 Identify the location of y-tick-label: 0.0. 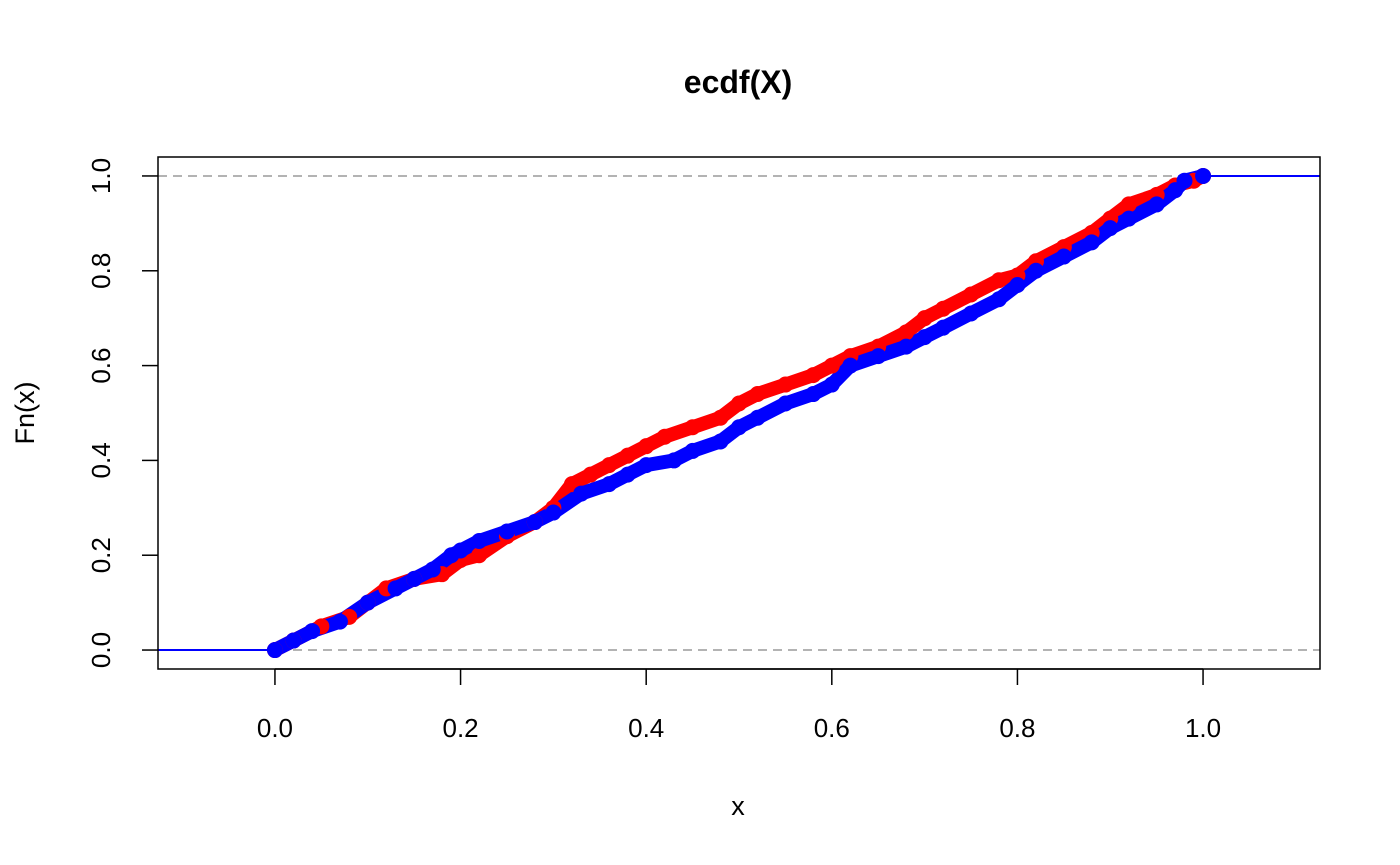
(101, 650).